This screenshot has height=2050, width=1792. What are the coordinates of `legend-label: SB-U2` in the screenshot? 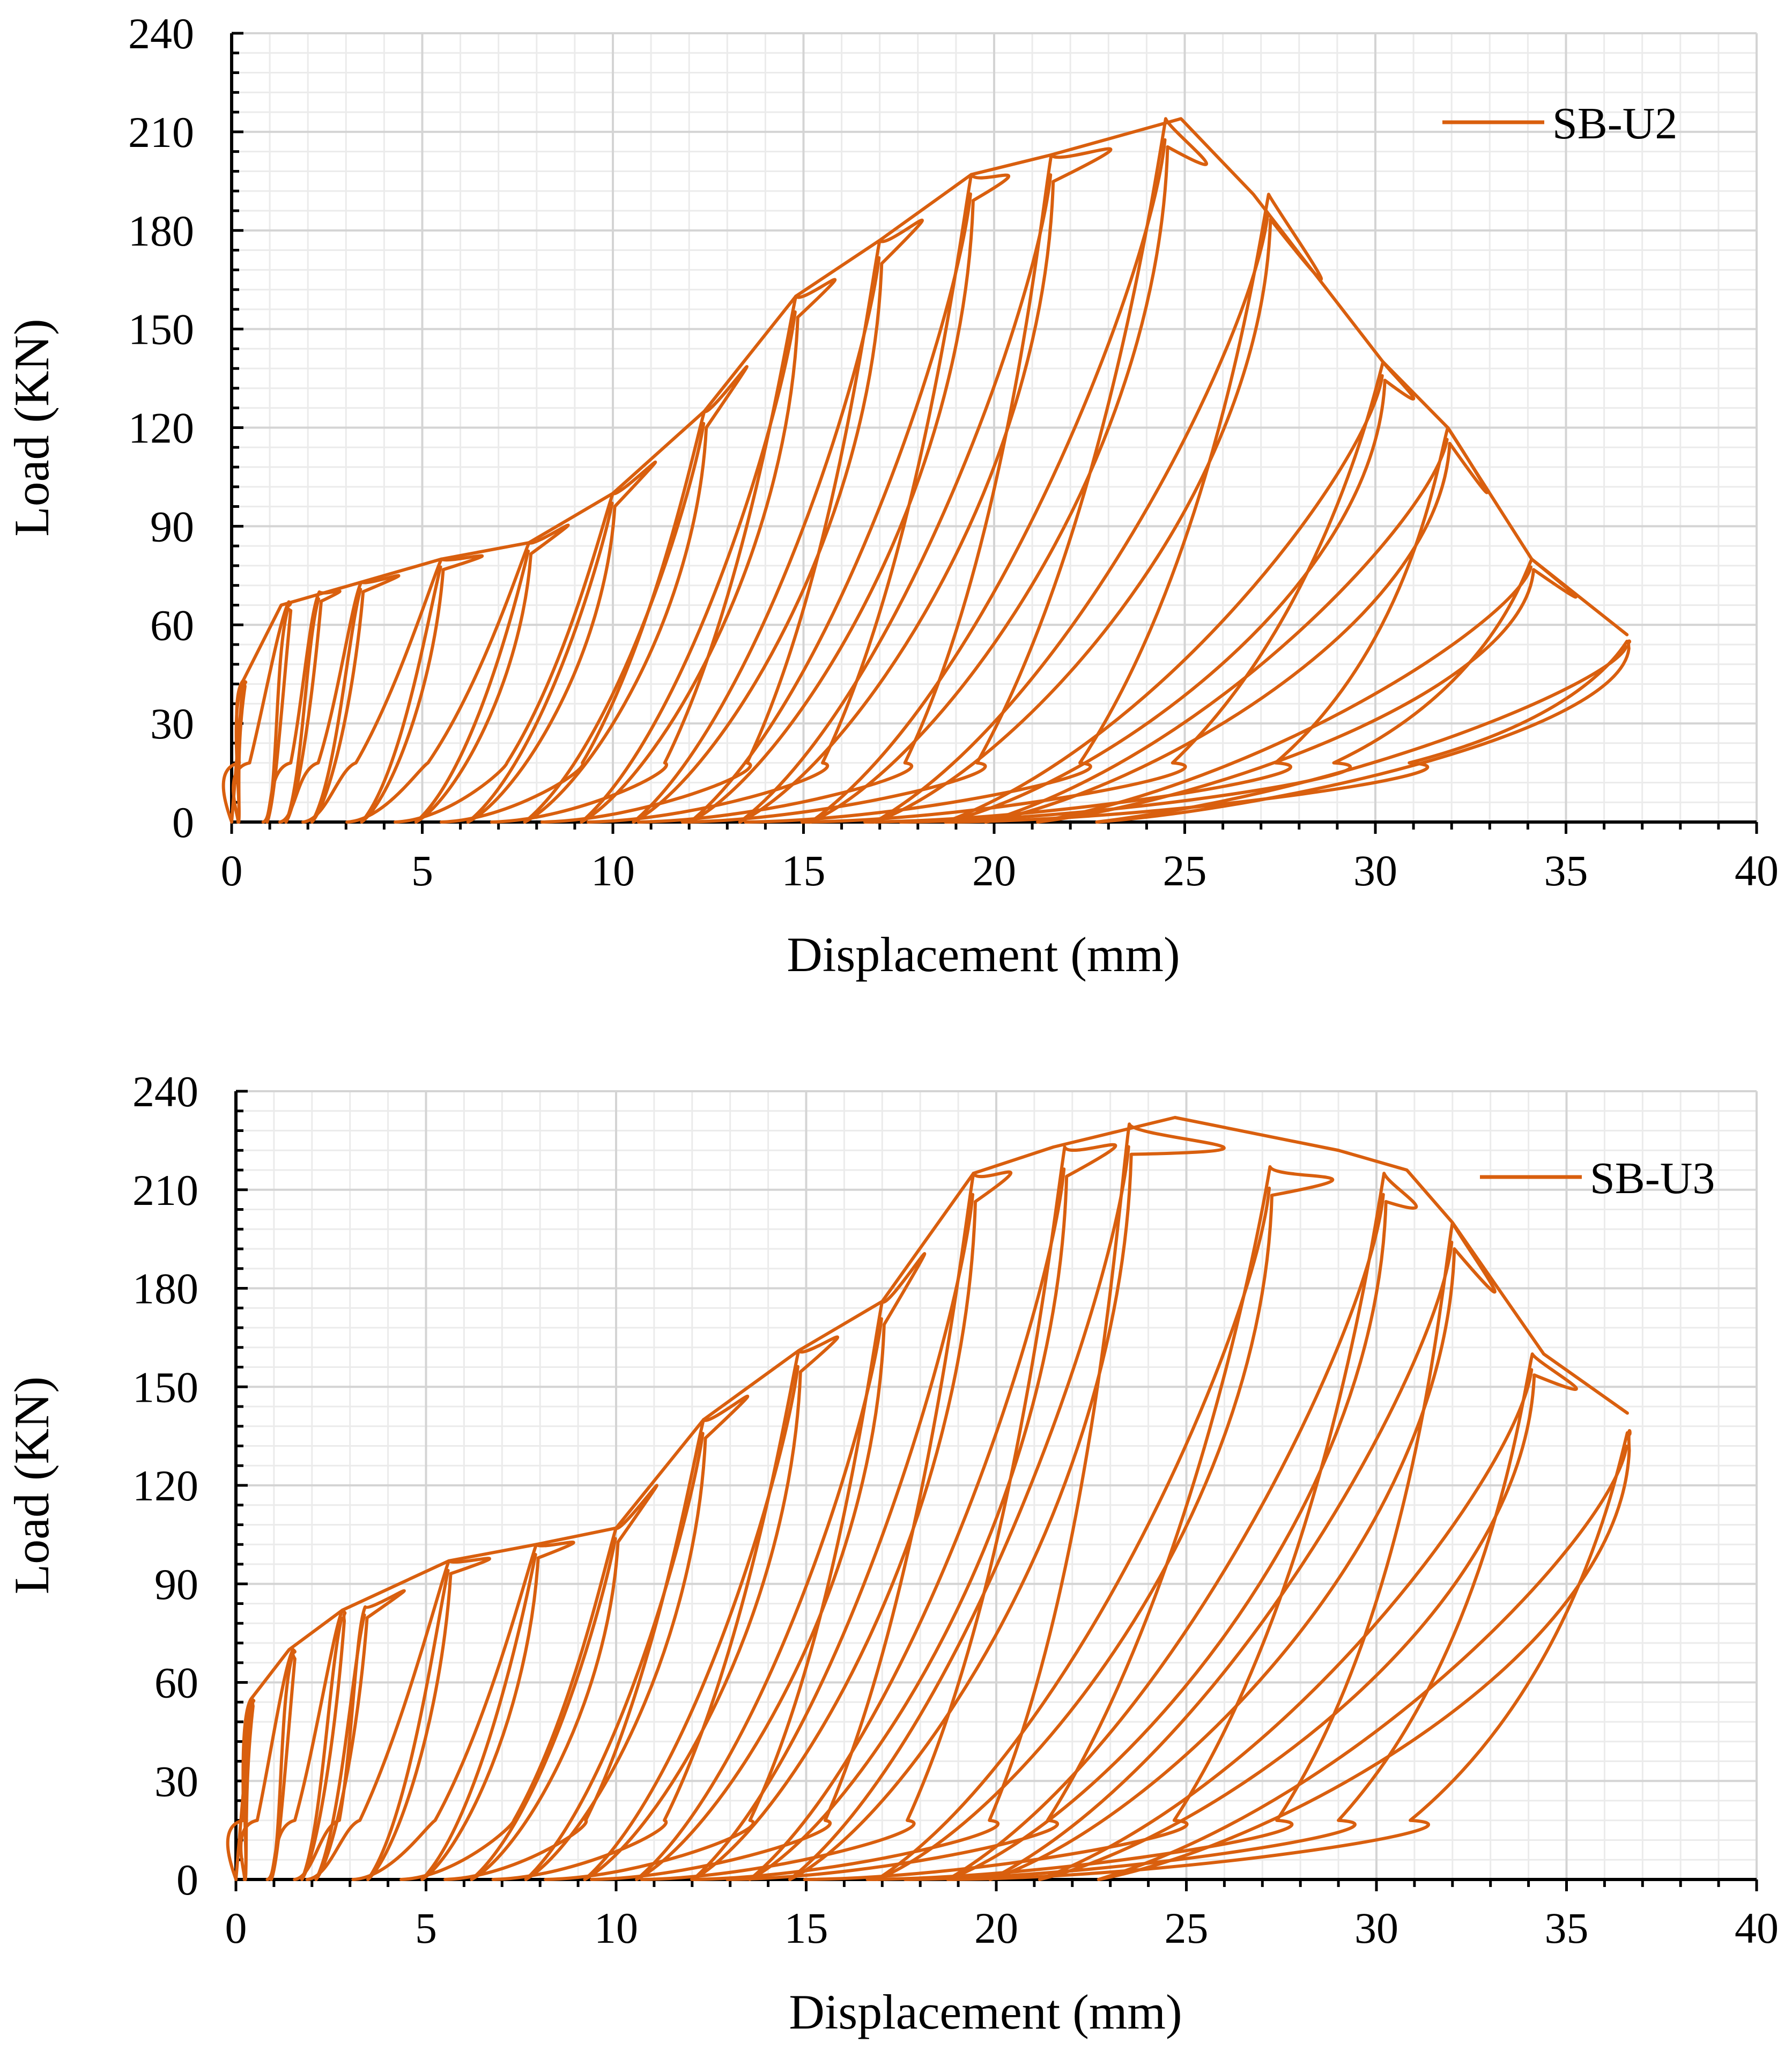 It's located at (1614, 124).